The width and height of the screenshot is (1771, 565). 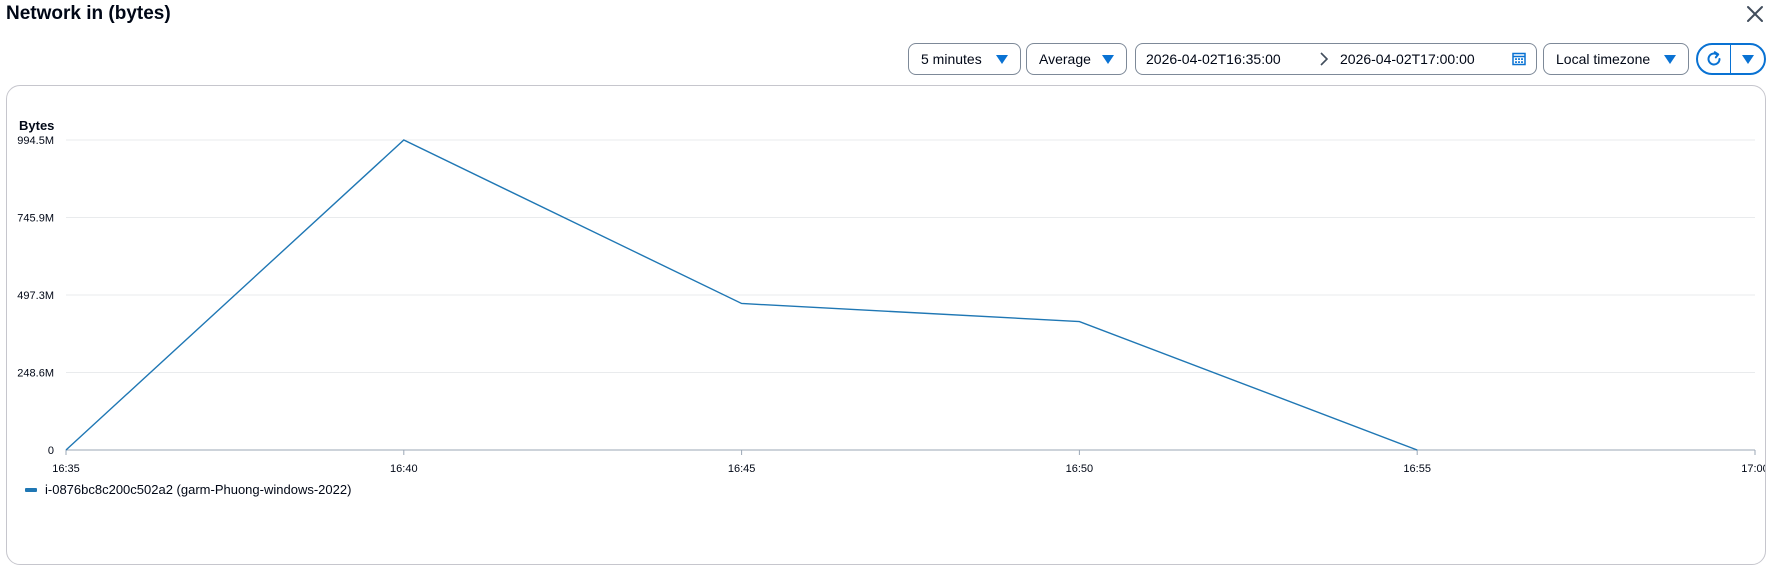 What do you see at coordinates (1755, 14) in the screenshot?
I see `close-icon` at bounding box center [1755, 14].